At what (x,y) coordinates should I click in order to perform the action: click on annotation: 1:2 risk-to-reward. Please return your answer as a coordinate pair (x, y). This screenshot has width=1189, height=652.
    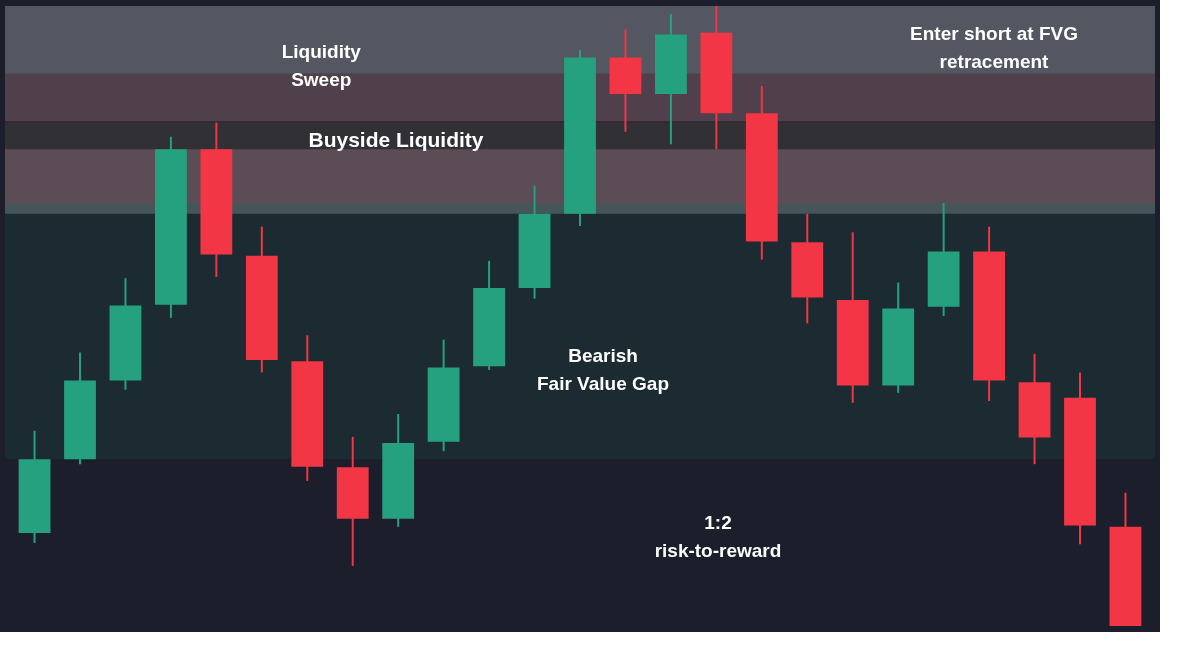
    Looking at the image, I should click on (718, 537).